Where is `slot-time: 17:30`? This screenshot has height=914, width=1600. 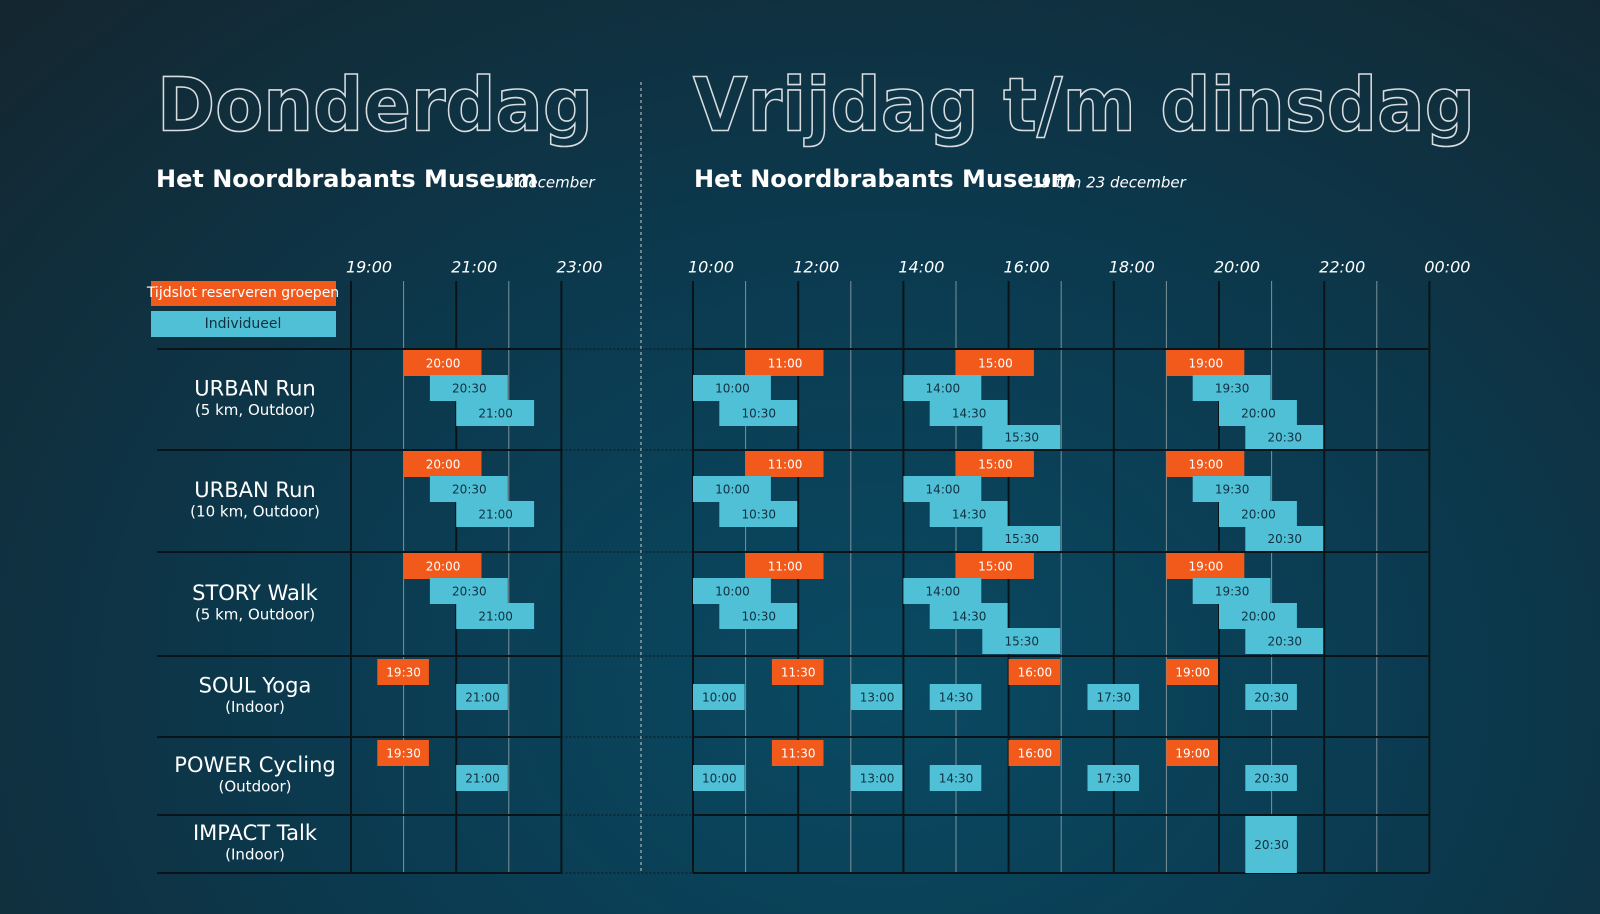 slot-time: 17:30 is located at coordinates (1114, 698).